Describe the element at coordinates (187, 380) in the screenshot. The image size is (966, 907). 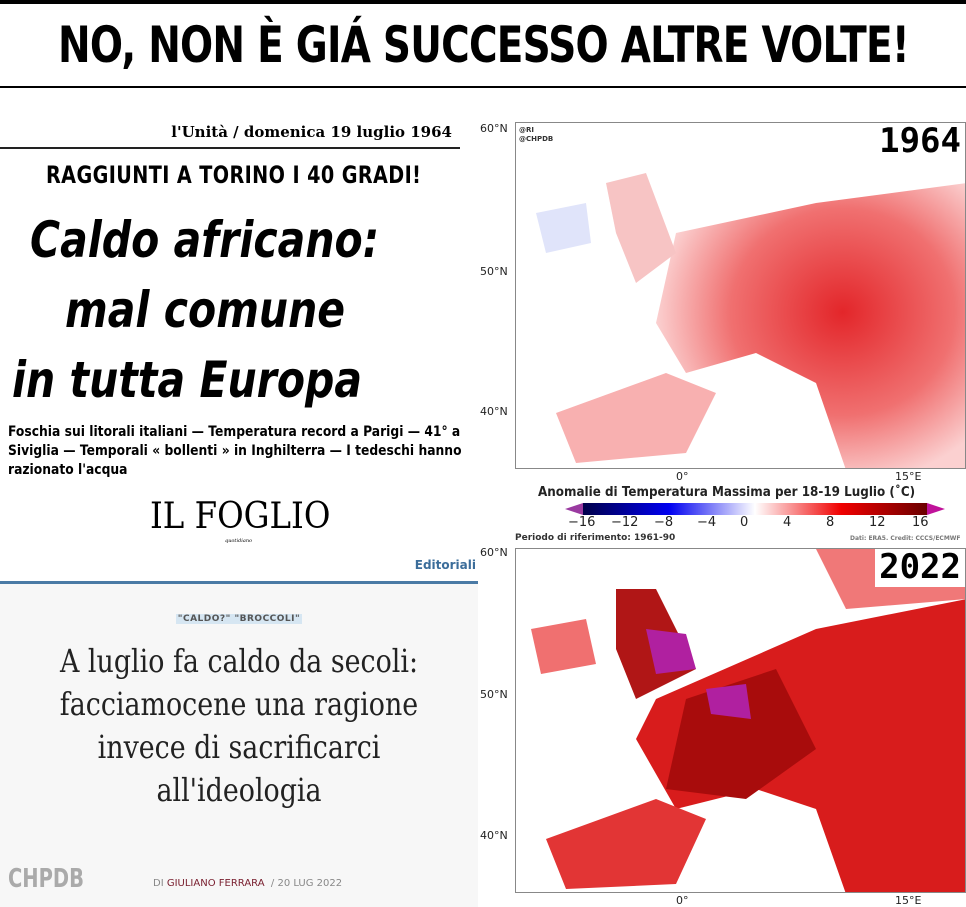
I see `headline-line: in tutta Europa` at that location.